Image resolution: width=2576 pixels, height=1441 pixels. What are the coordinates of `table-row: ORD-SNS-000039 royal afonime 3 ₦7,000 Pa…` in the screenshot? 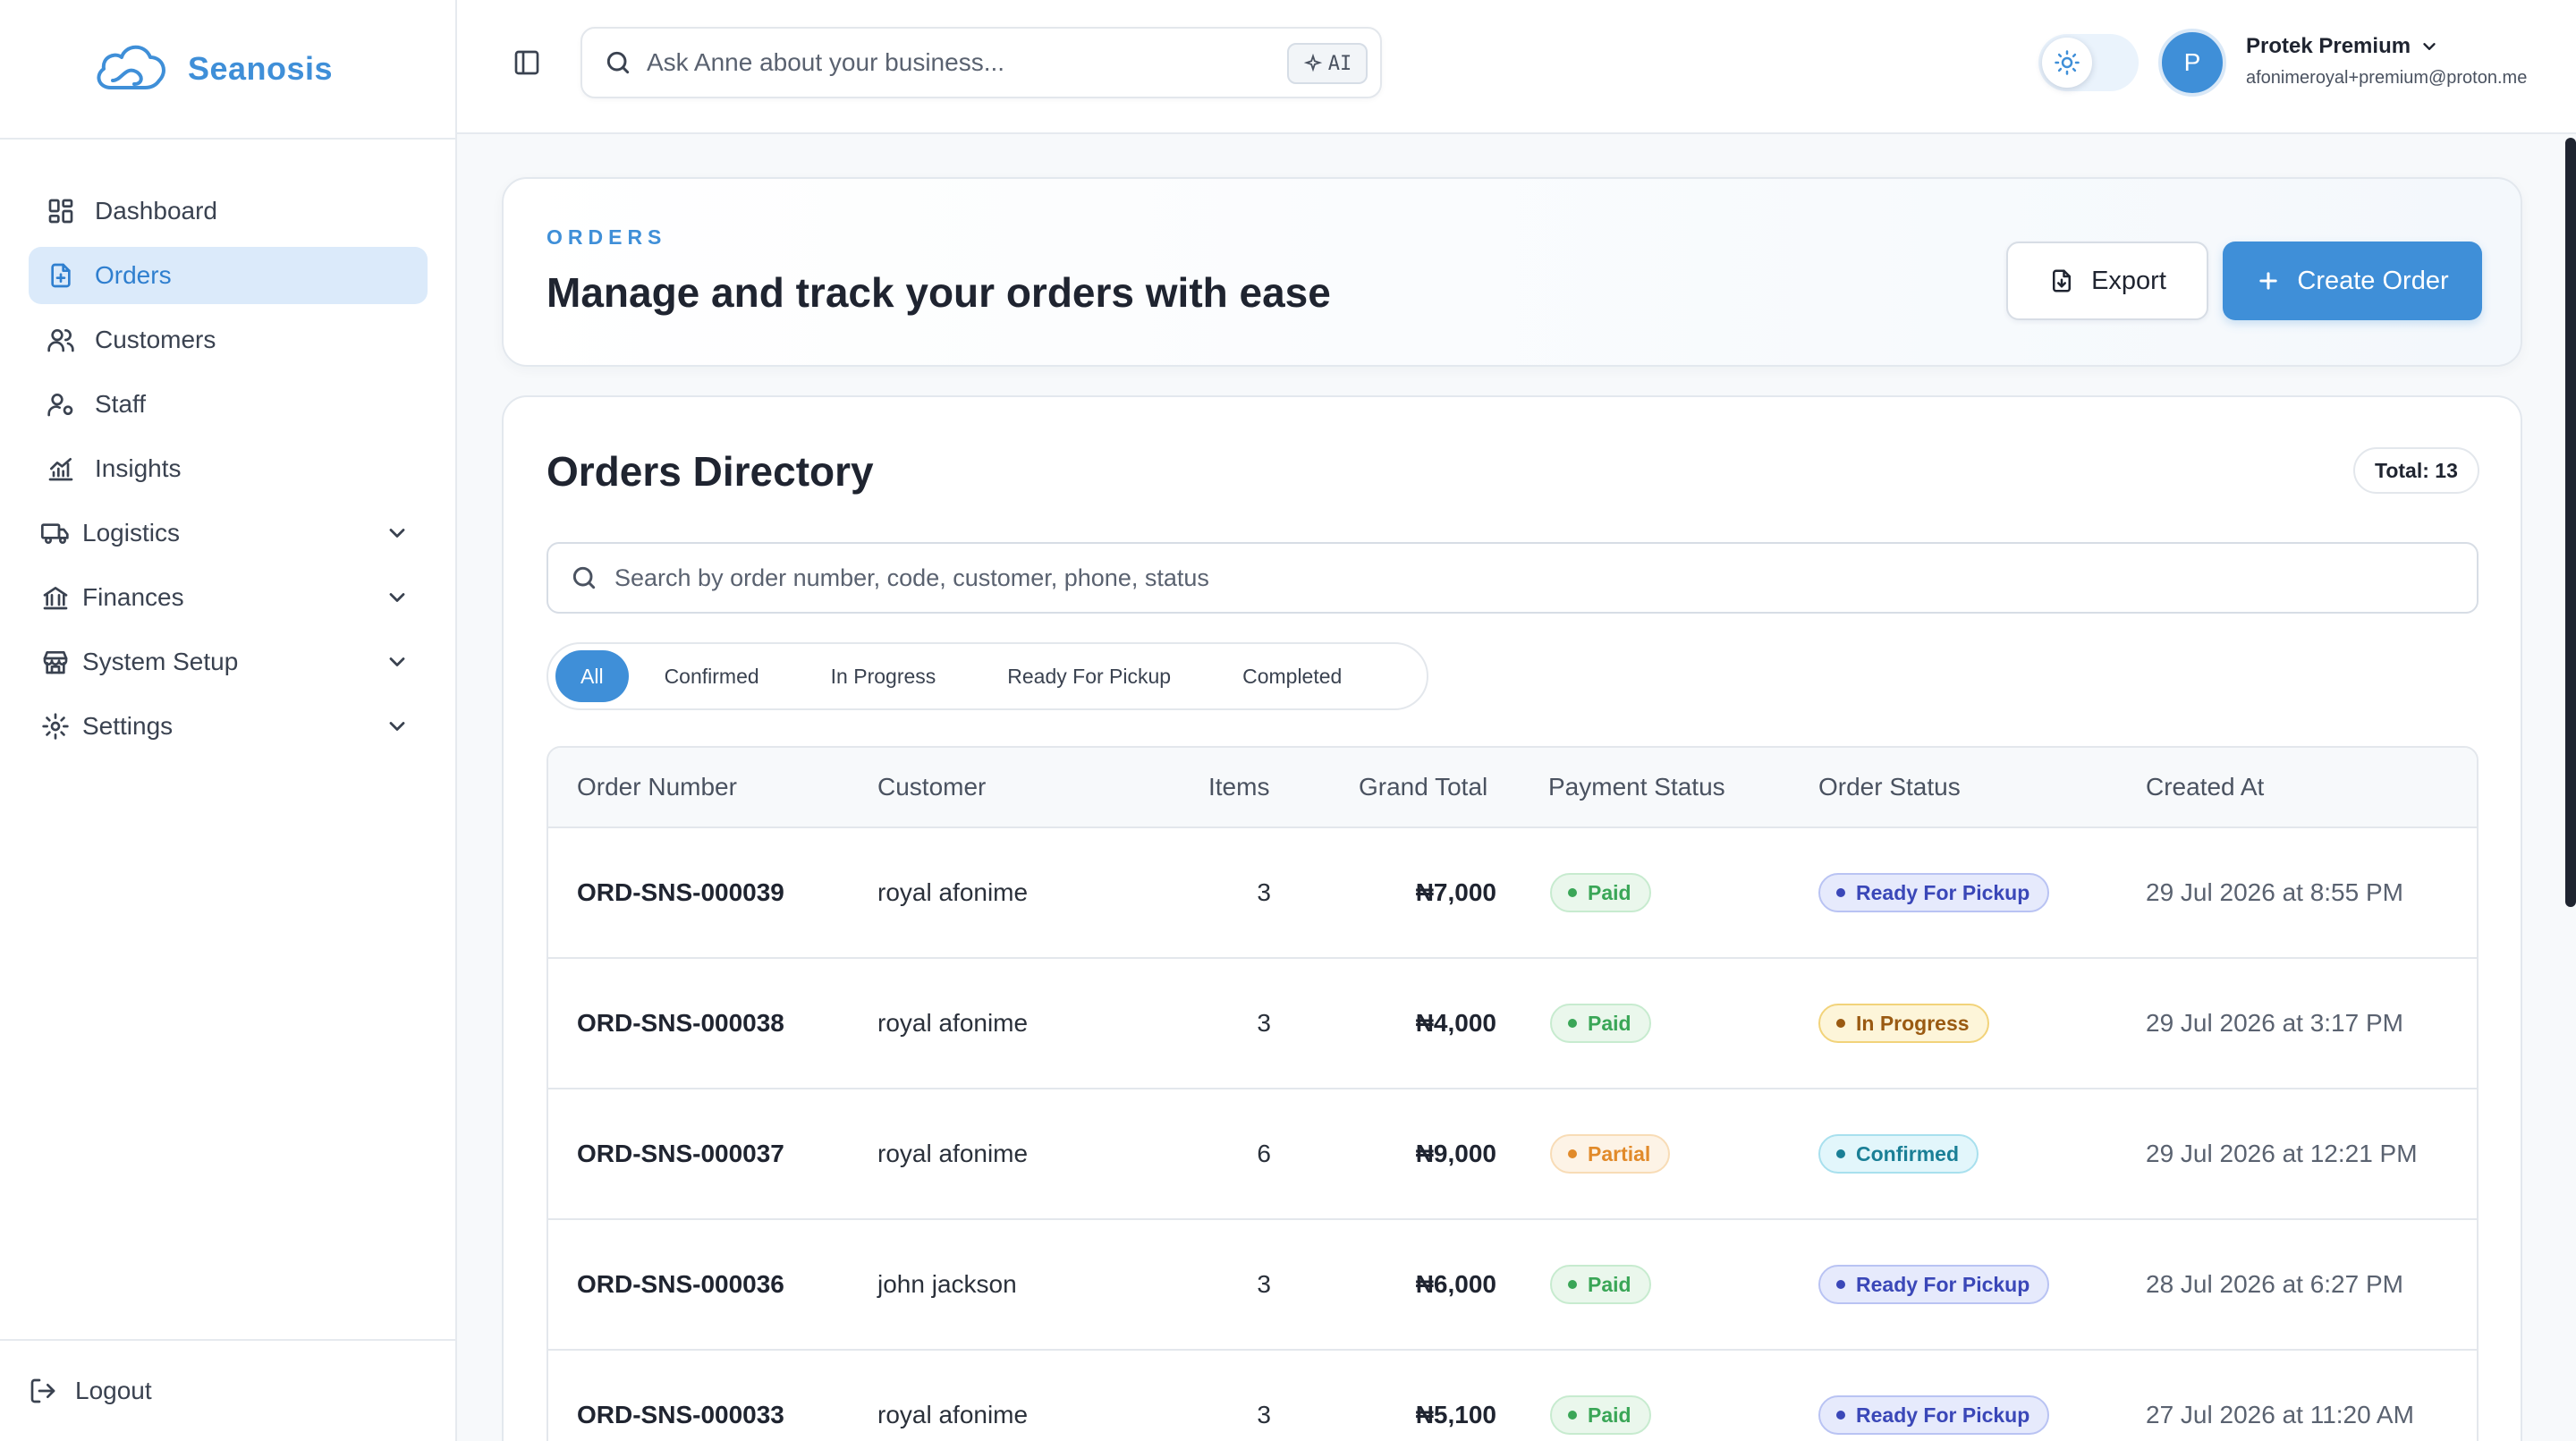 It's located at (1512, 893).